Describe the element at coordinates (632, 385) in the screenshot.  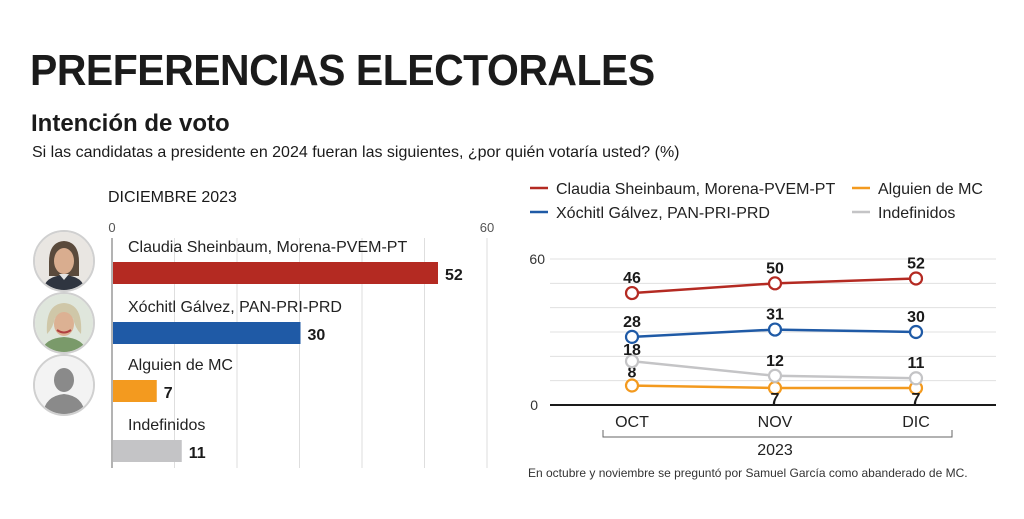
I see `line-point-mc` at that location.